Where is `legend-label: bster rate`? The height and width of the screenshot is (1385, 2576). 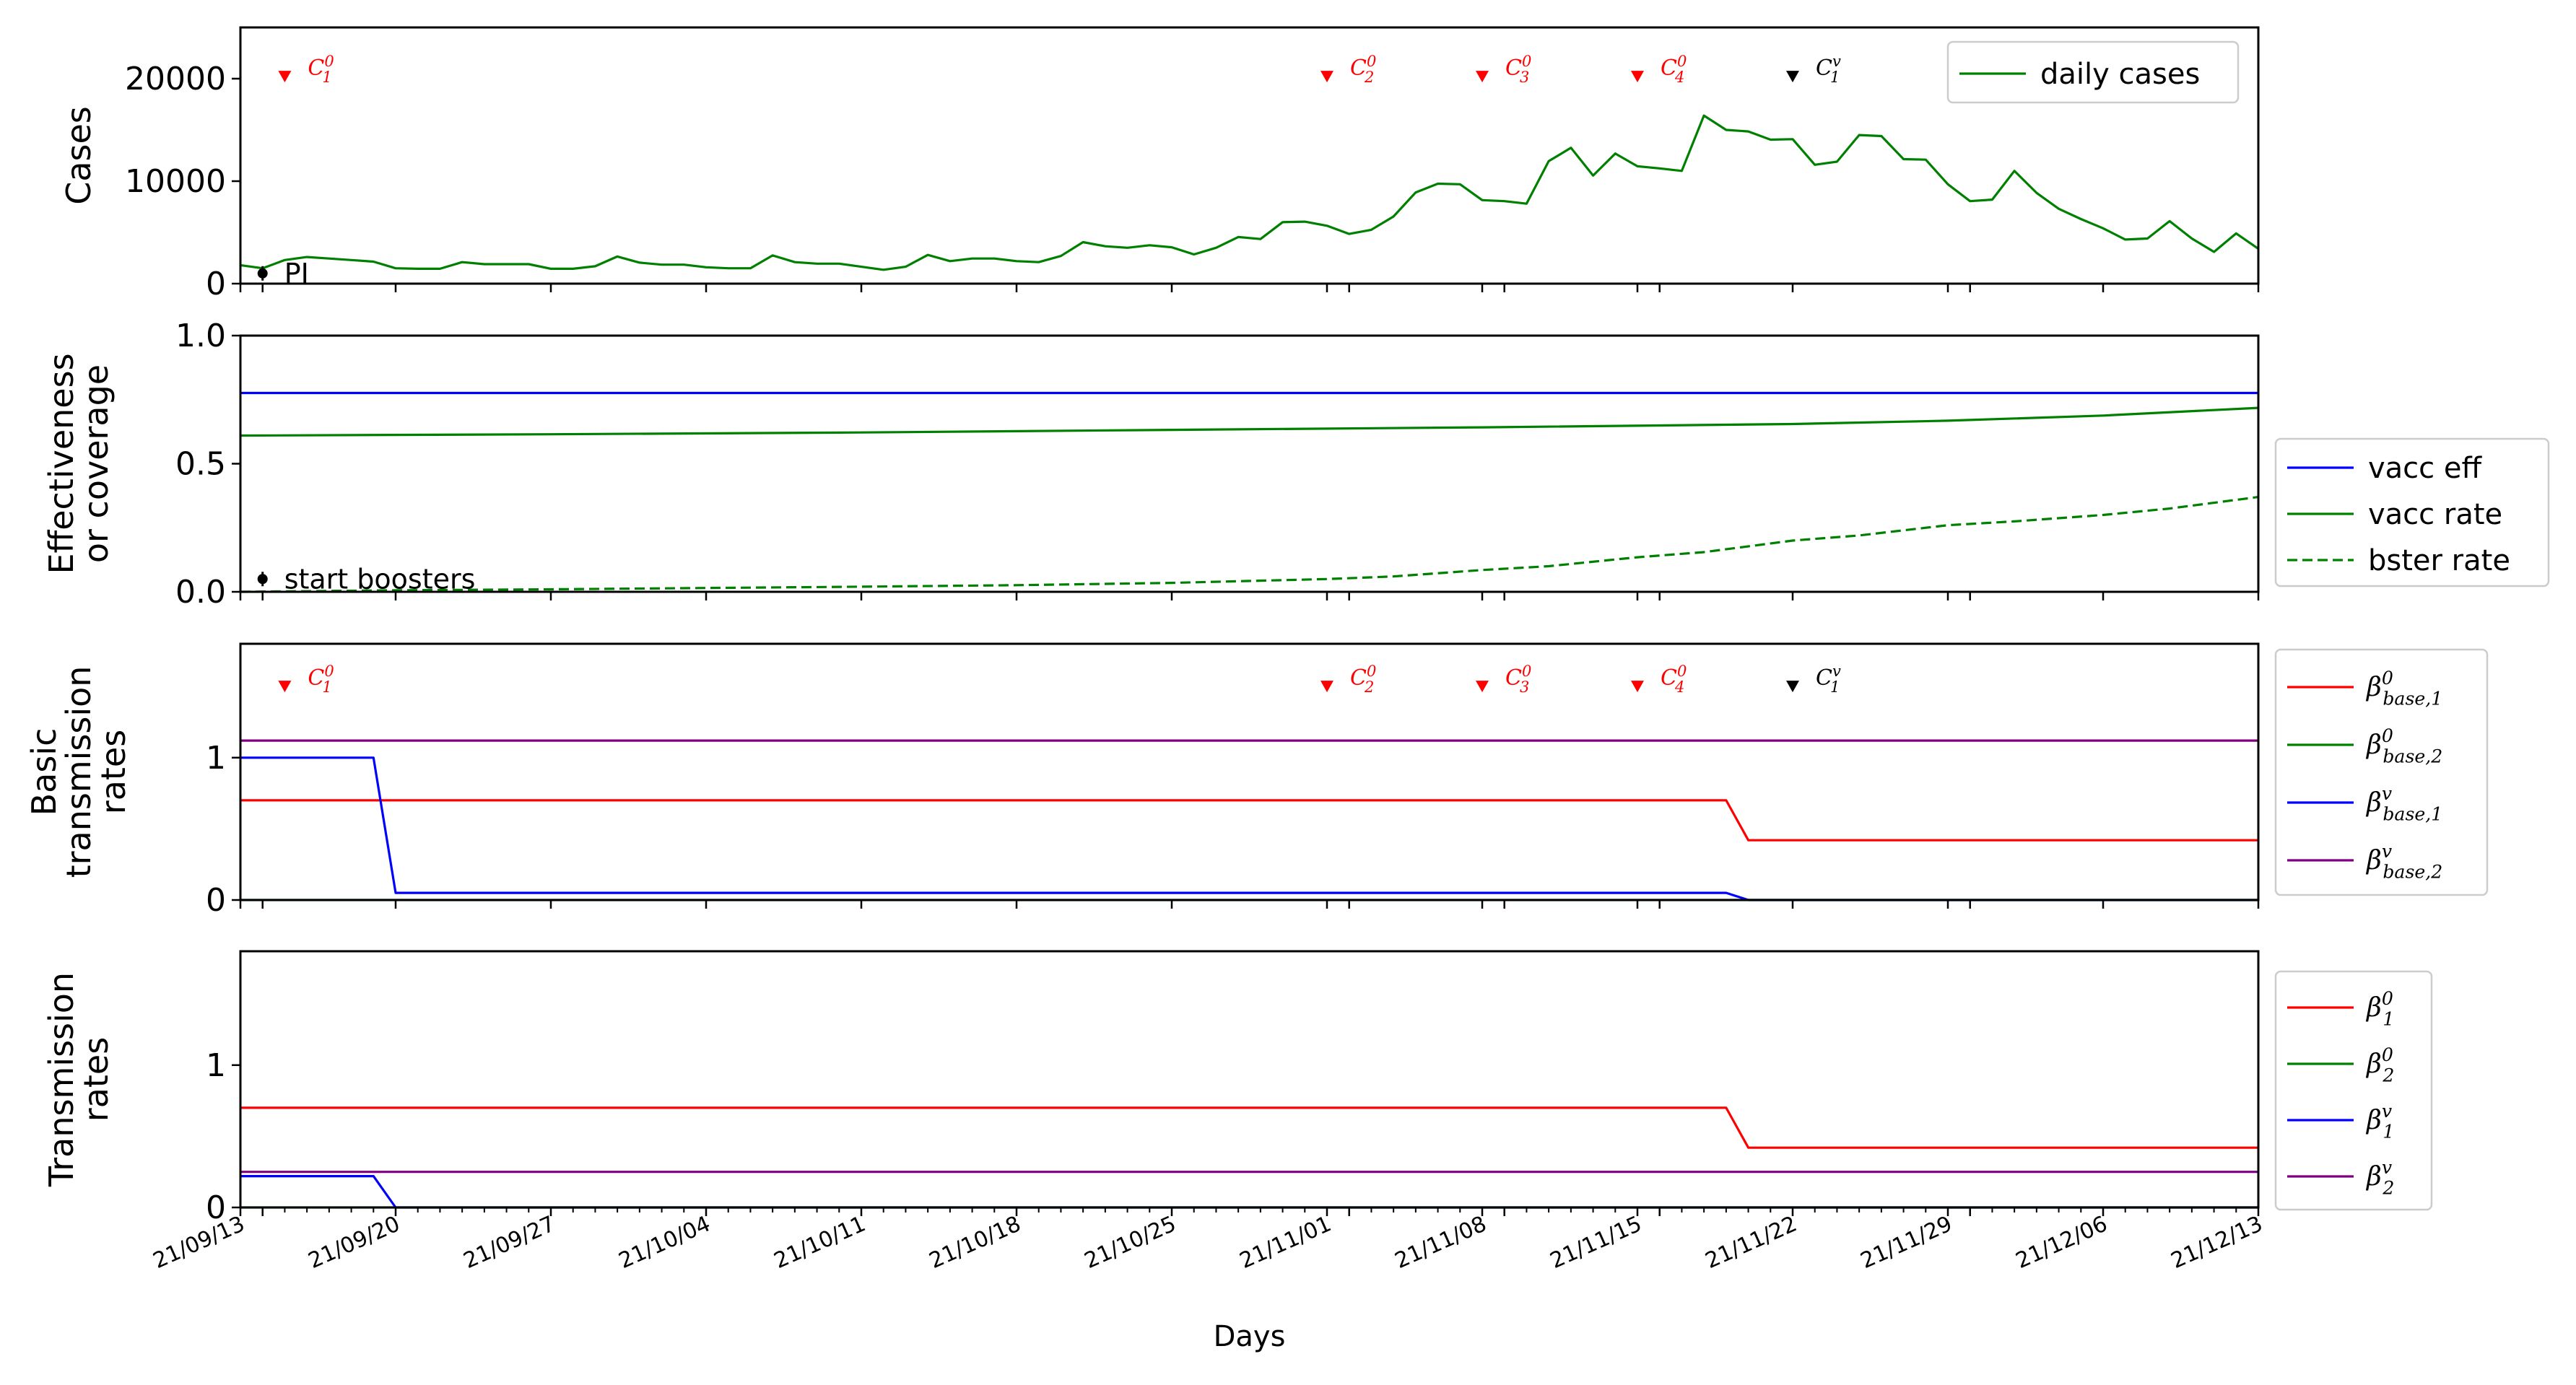
legend-label: bster rate is located at coordinates (2439, 560).